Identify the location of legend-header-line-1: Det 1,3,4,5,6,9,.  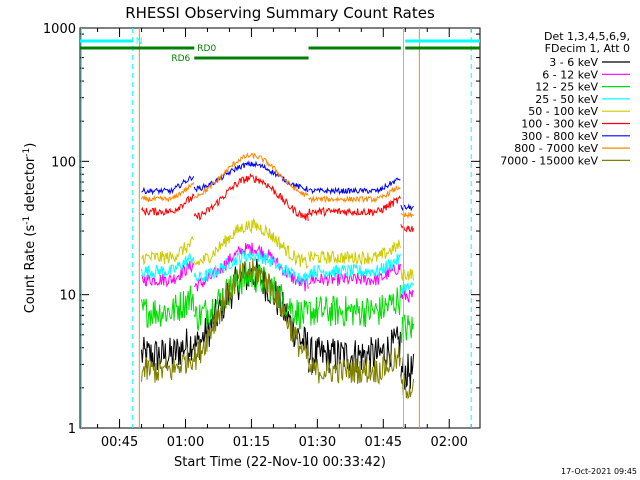
(587, 36).